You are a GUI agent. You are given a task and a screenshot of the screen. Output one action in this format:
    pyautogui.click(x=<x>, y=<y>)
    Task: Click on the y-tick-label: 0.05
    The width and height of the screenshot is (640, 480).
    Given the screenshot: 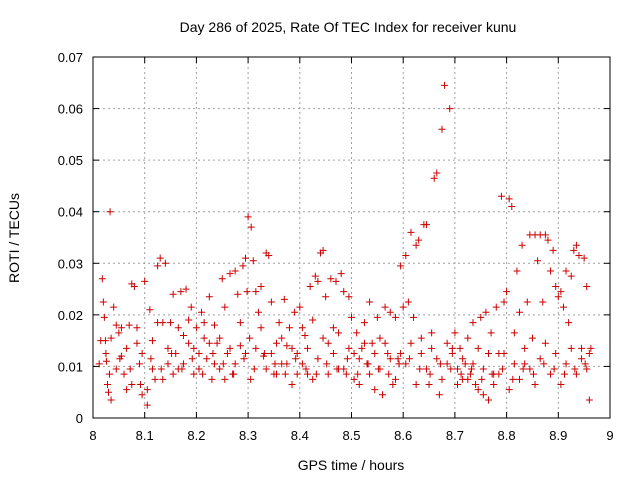 What is the action you would take?
    pyautogui.click(x=70, y=160)
    